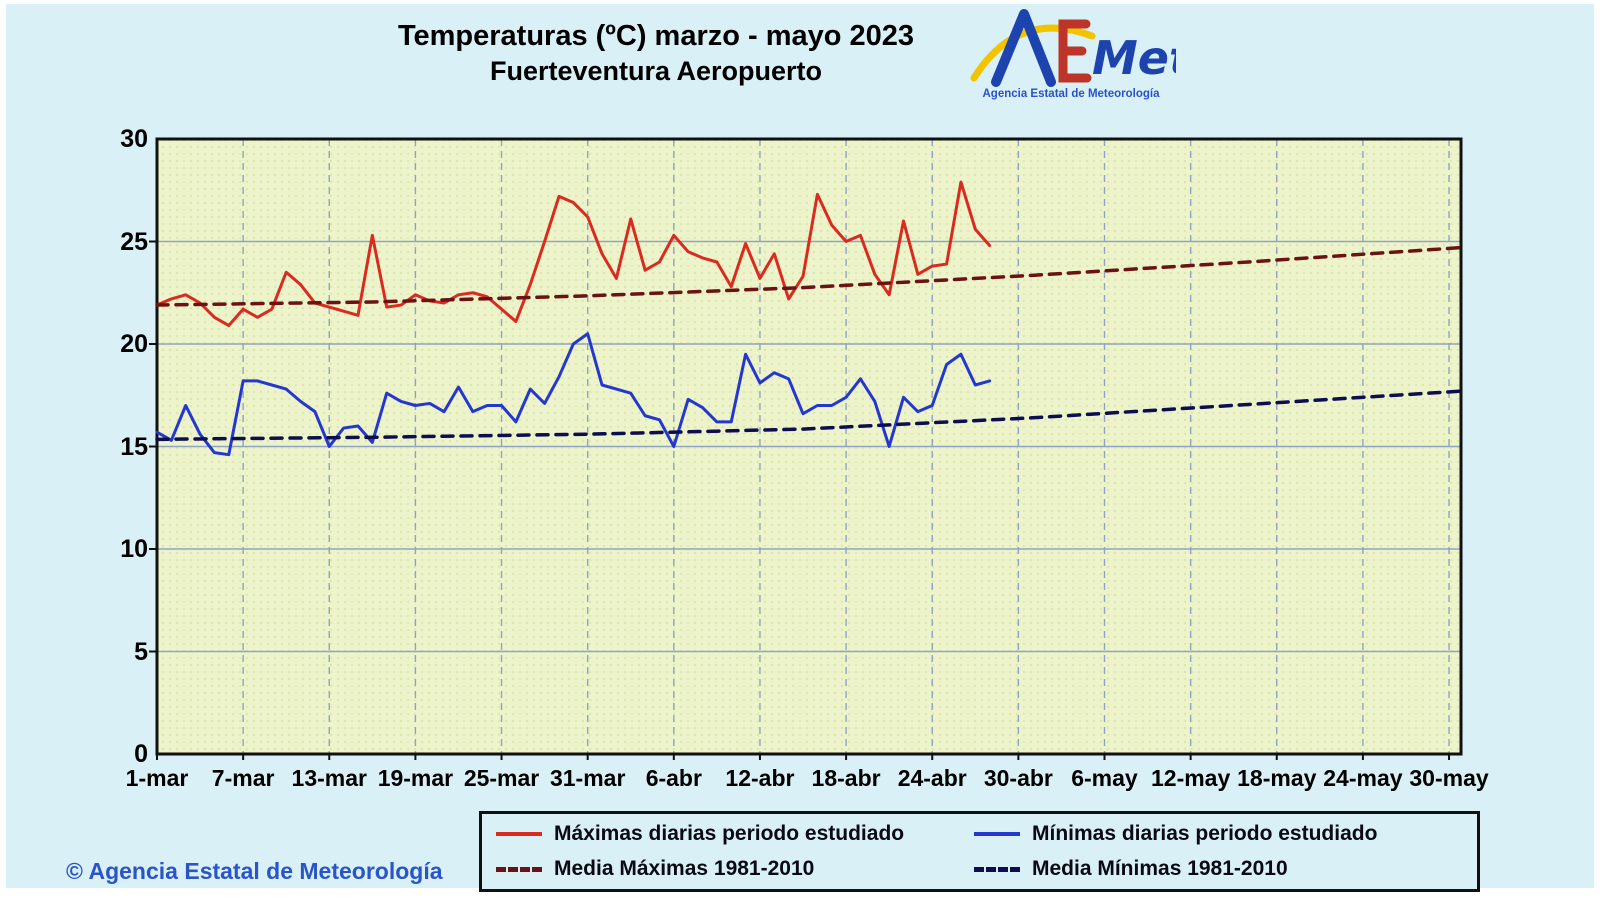 The image size is (1600, 900). What do you see at coordinates (1205, 833) in the screenshot?
I see `legend-label-minimas: Mínimas diarias periodo estudiado` at bounding box center [1205, 833].